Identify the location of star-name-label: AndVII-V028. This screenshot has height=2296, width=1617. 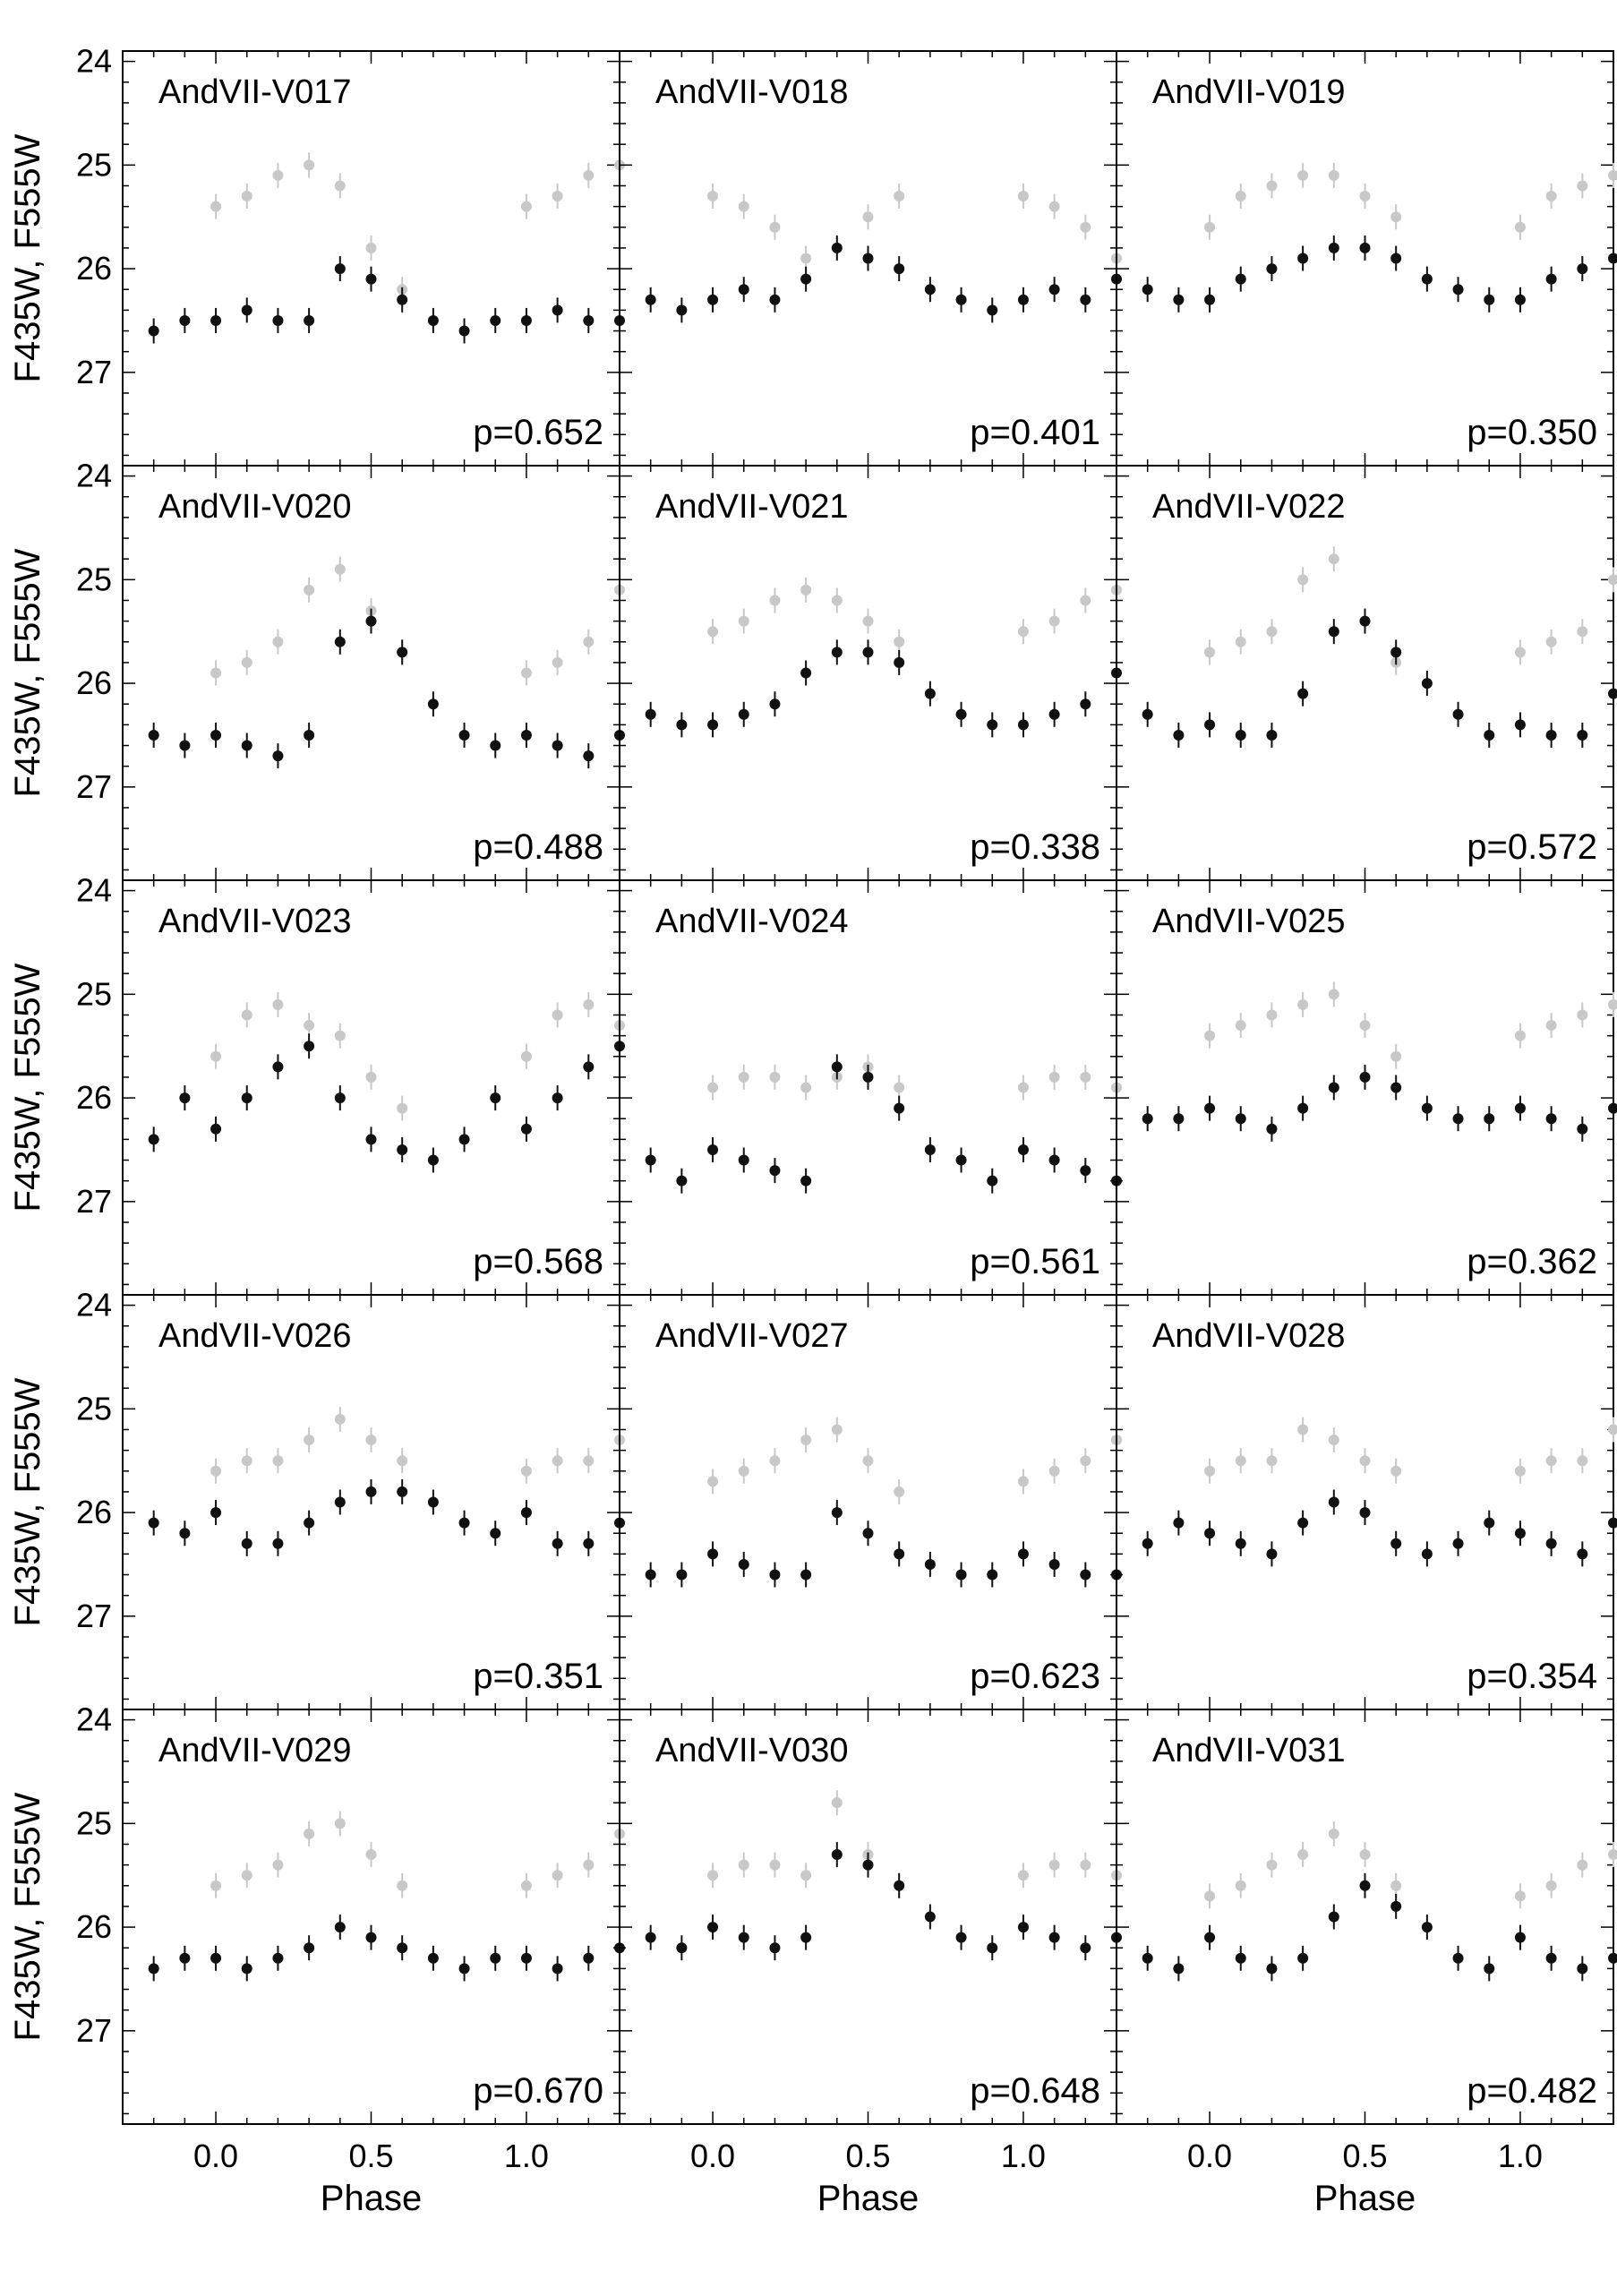
(1248, 1336).